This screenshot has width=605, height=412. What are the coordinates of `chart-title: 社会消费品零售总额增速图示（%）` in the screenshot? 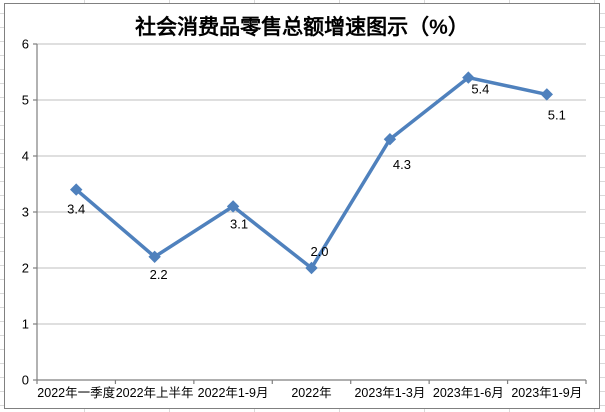 It's located at (302, 27).